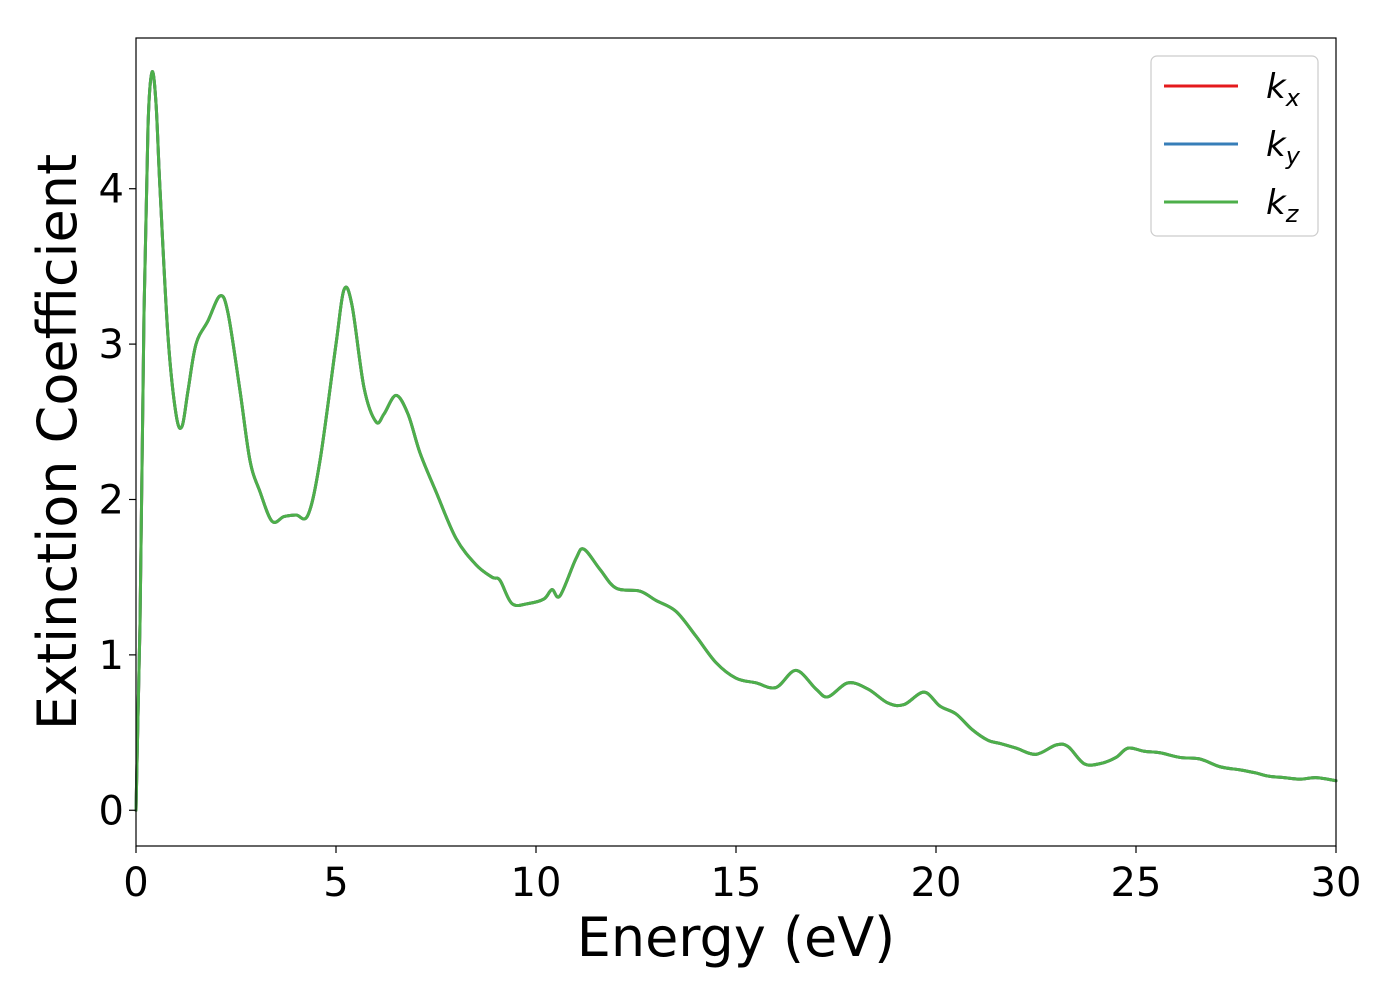  I want to click on y-axis-title: Extinction Coefficient, so click(57, 442).